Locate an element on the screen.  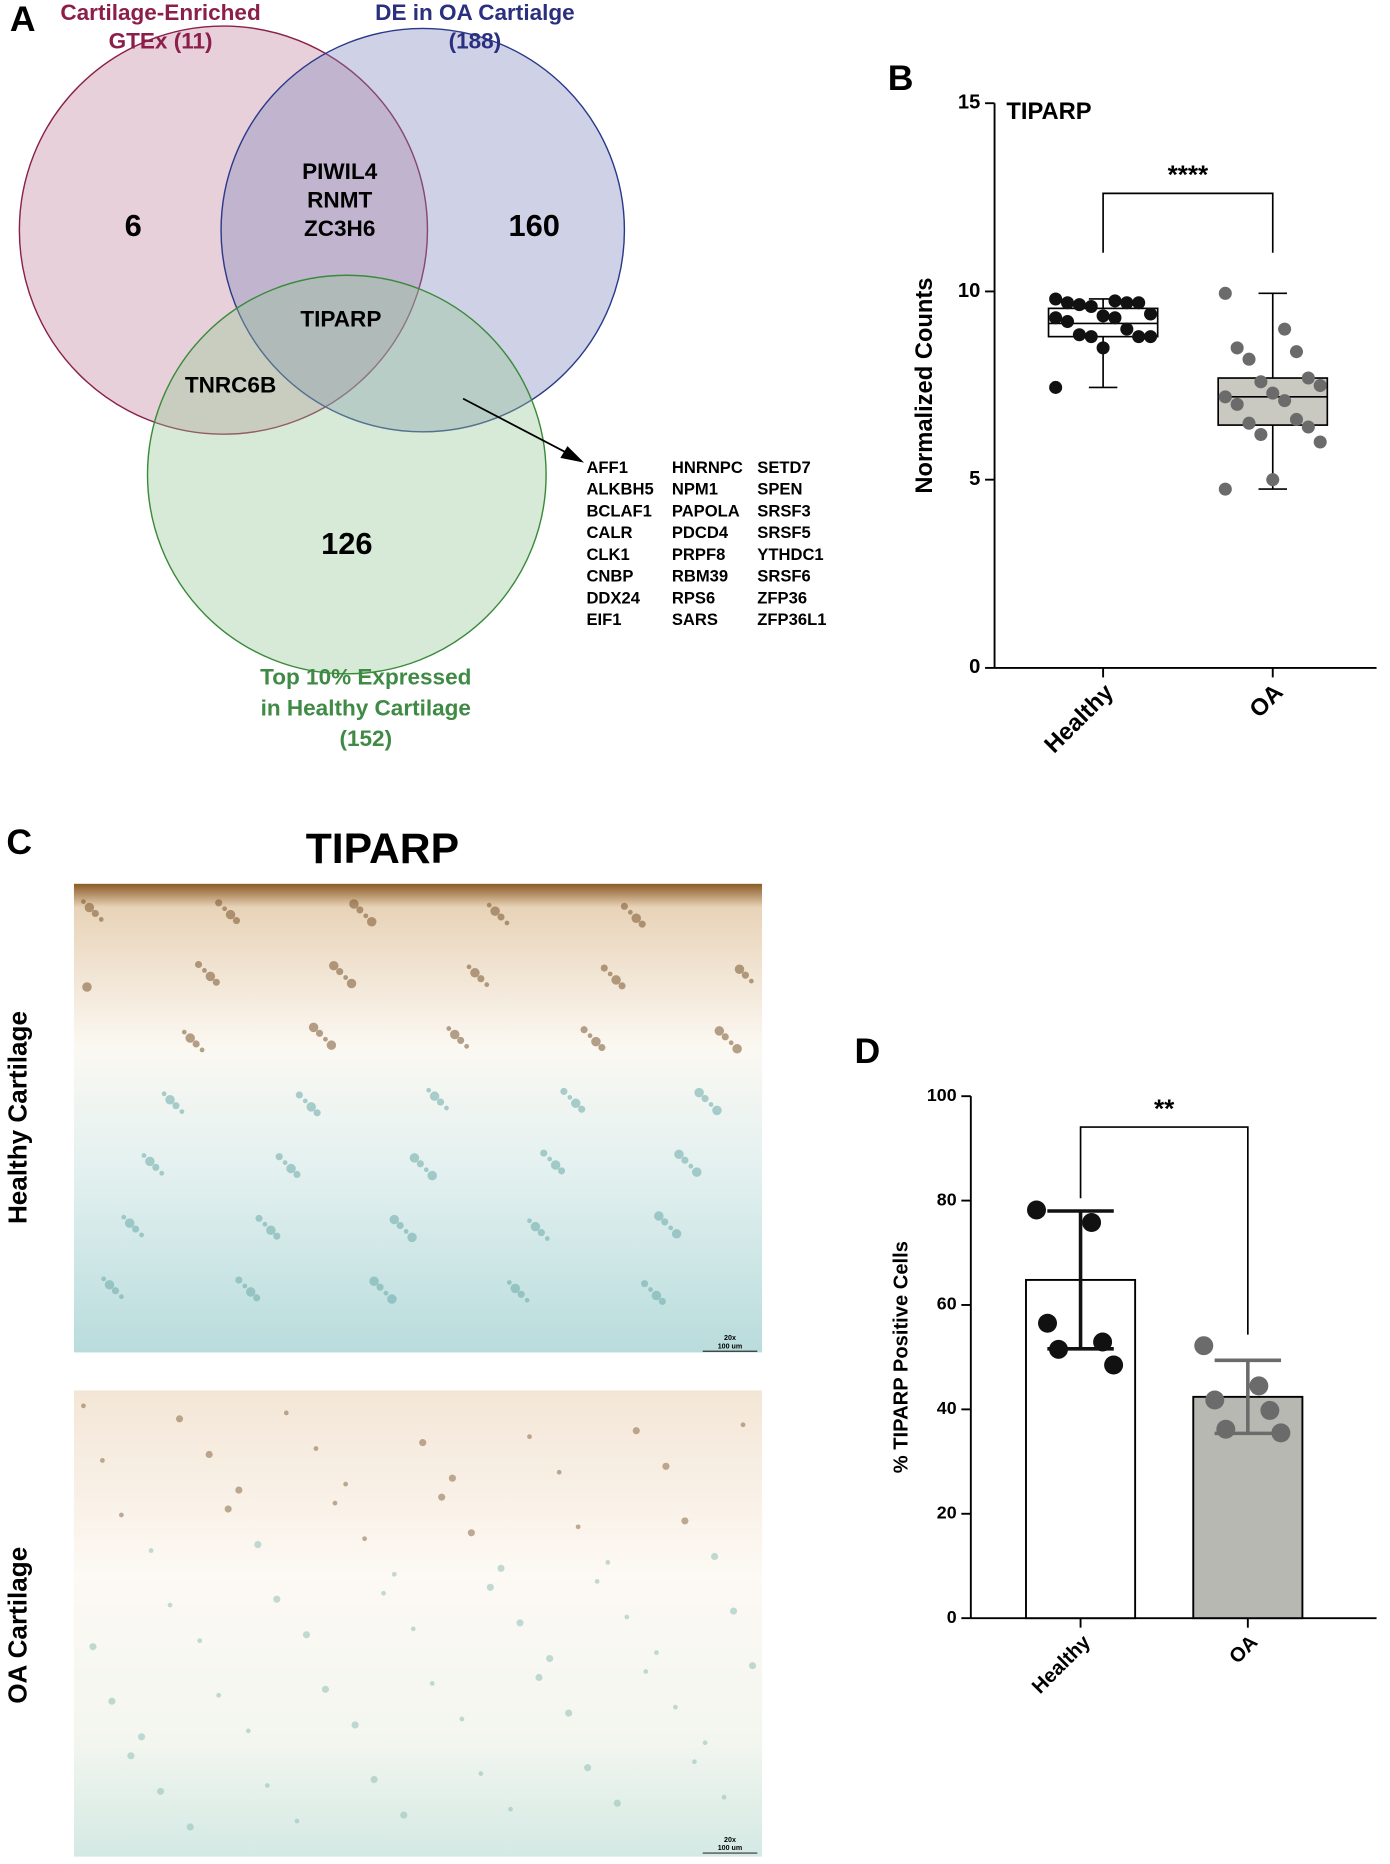
gene-list-item: ZFP36L1 is located at coordinates (791, 619).